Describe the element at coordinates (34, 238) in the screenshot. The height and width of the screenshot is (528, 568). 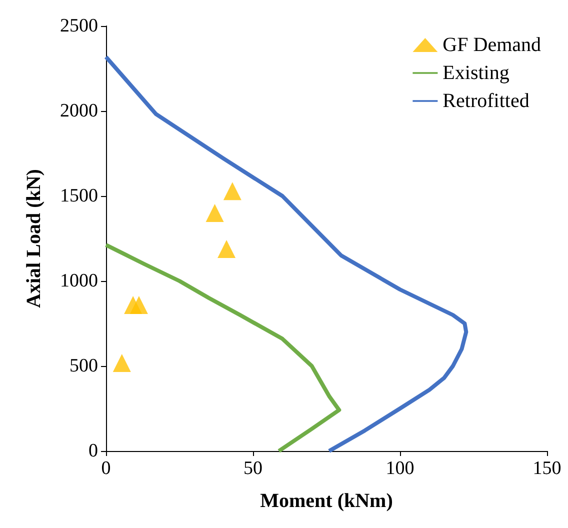
I see `y-axis-title: Axial Load (kN)` at that location.